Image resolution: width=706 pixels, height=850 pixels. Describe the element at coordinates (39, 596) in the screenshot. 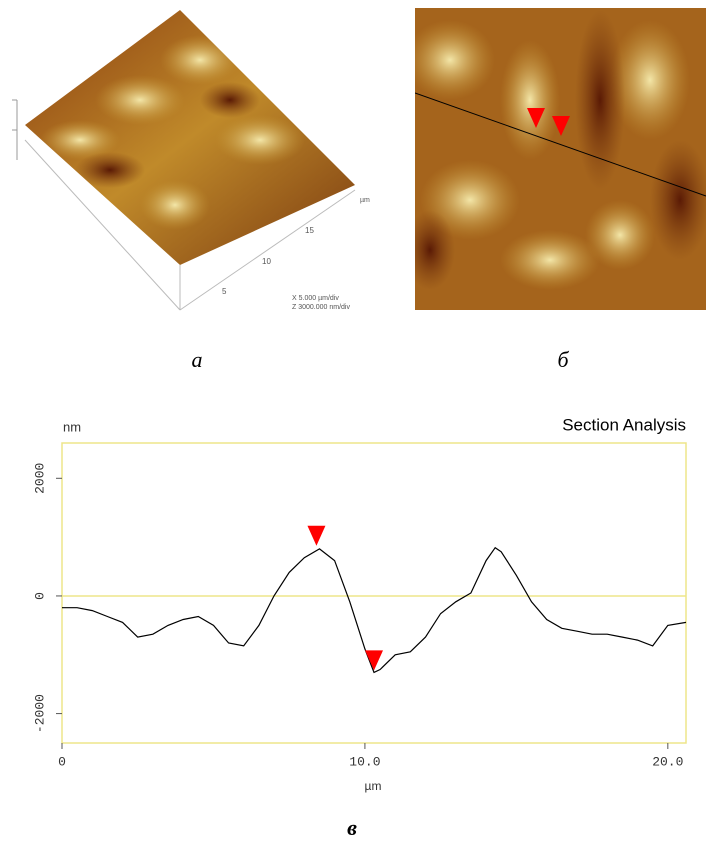

I see `y-tick-label: 0` at that location.